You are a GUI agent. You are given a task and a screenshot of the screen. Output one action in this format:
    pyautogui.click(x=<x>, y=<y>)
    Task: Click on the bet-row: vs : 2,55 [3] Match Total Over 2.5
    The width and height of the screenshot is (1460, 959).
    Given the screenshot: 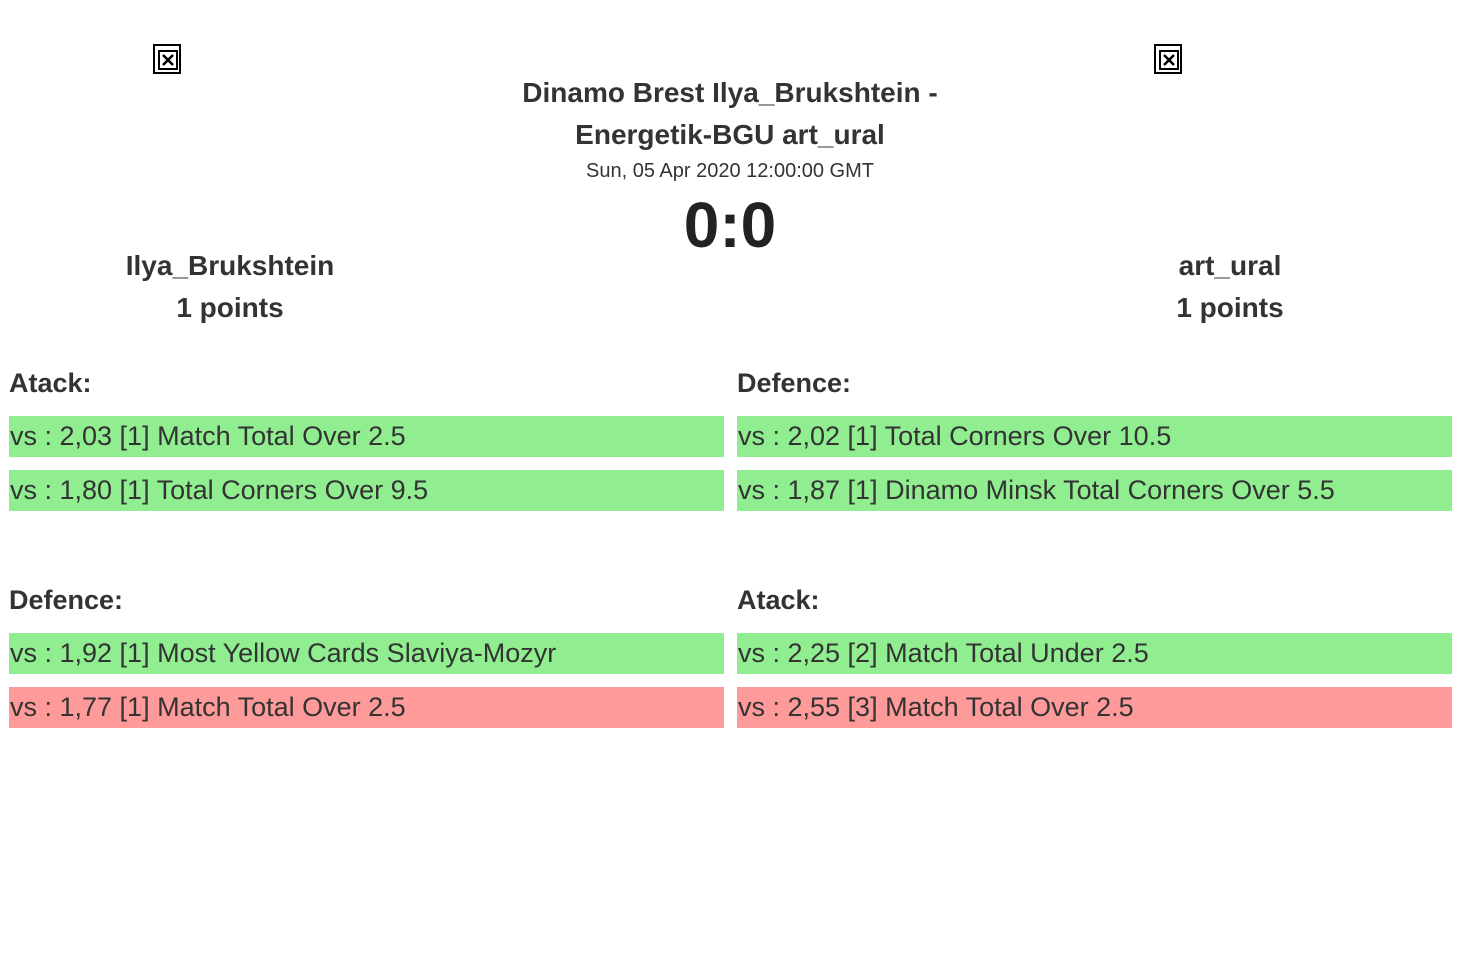 What is the action you would take?
    pyautogui.click(x=1094, y=707)
    